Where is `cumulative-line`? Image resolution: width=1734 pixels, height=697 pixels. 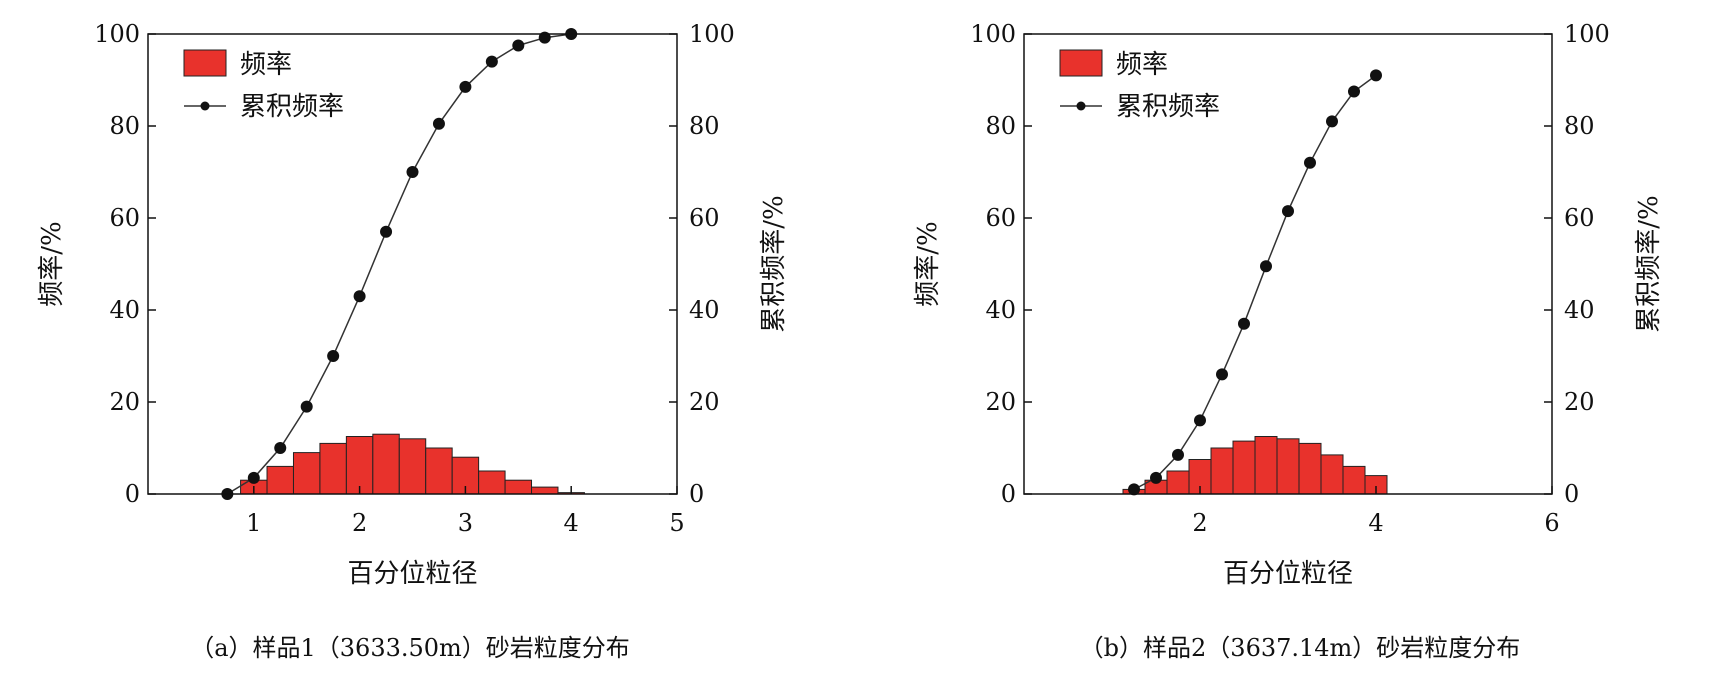
cumulative-line is located at coordinates (1255, 282).